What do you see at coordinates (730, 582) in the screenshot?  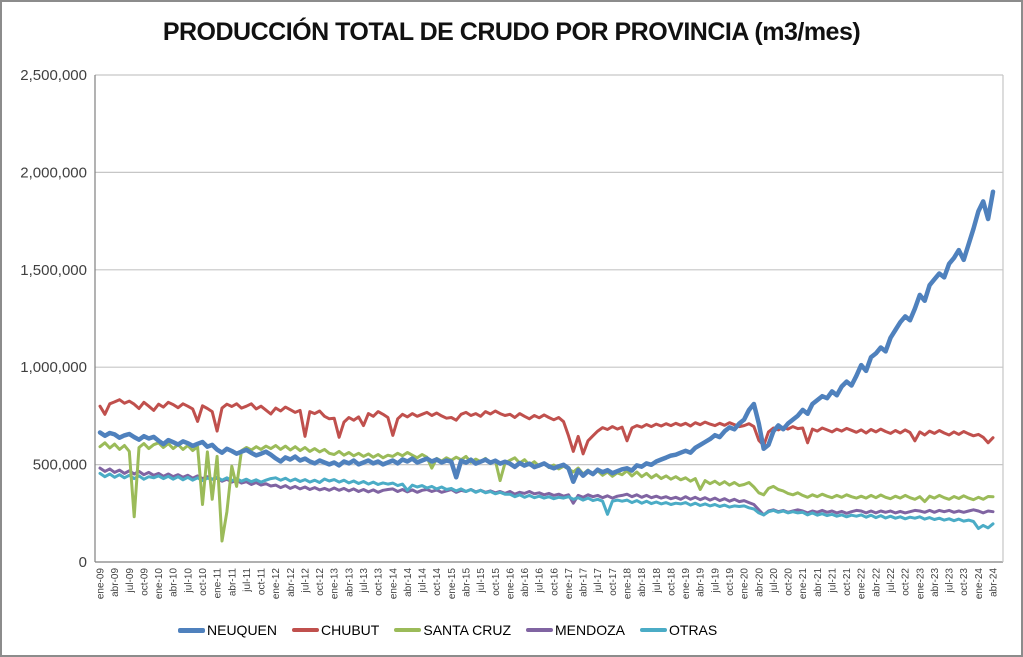 I see `x-axis-label: oct-19` at bounding box center [730, 582].